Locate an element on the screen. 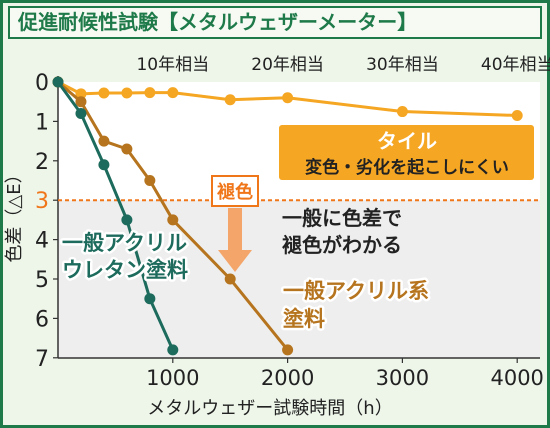 Image resolution: width=550 pixels, height=428 pixels. y-tick-label: 7 is located at coordinates (42, 359).